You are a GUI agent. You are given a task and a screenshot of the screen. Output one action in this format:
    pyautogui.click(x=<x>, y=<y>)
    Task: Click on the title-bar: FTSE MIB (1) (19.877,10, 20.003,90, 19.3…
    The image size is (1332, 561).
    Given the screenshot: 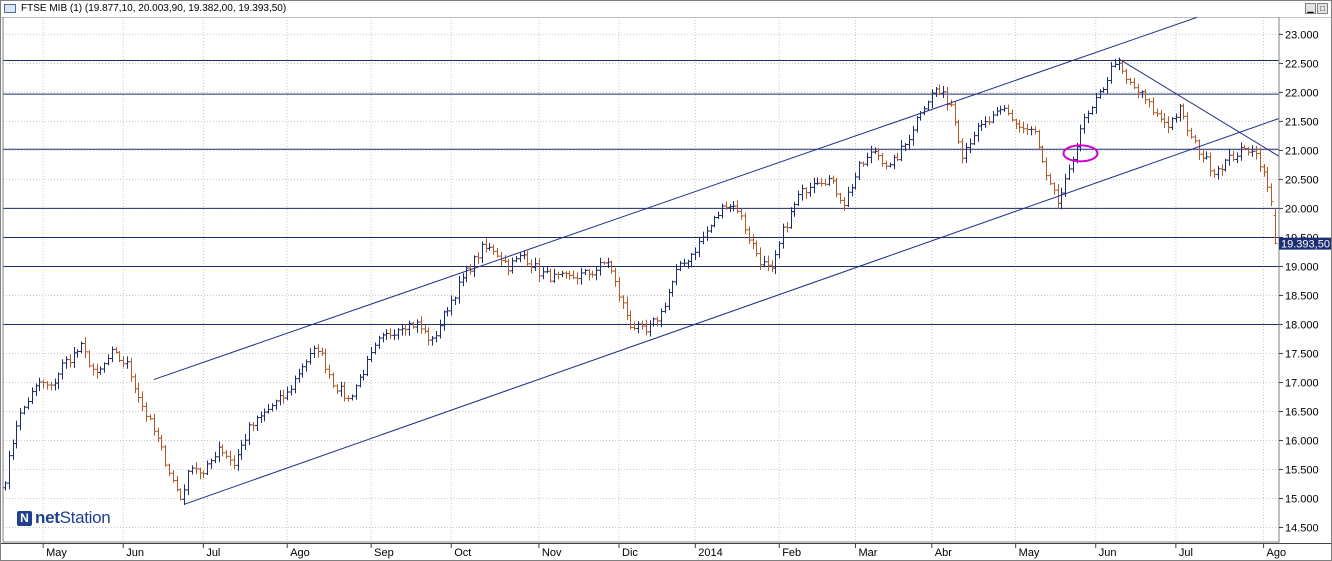 What is the action you would take?
    pyautogui.click(x=666, y=9)
    